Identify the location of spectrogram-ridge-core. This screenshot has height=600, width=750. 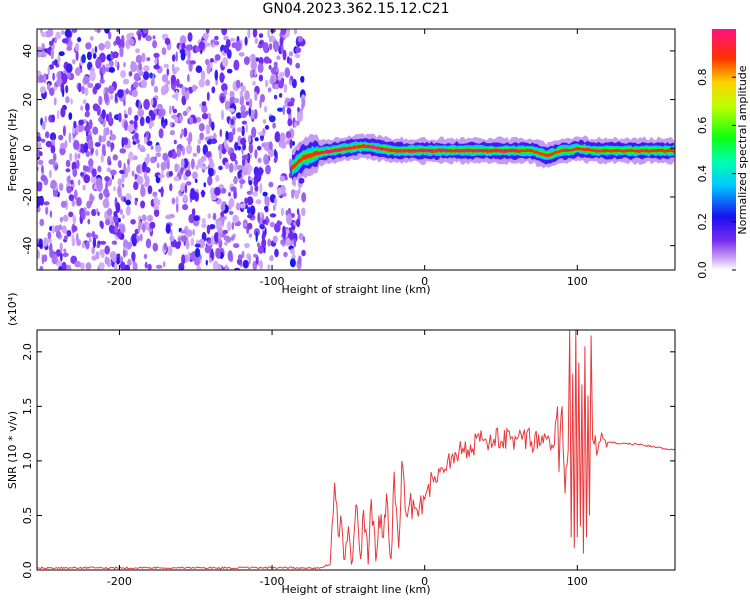
(595, 152).